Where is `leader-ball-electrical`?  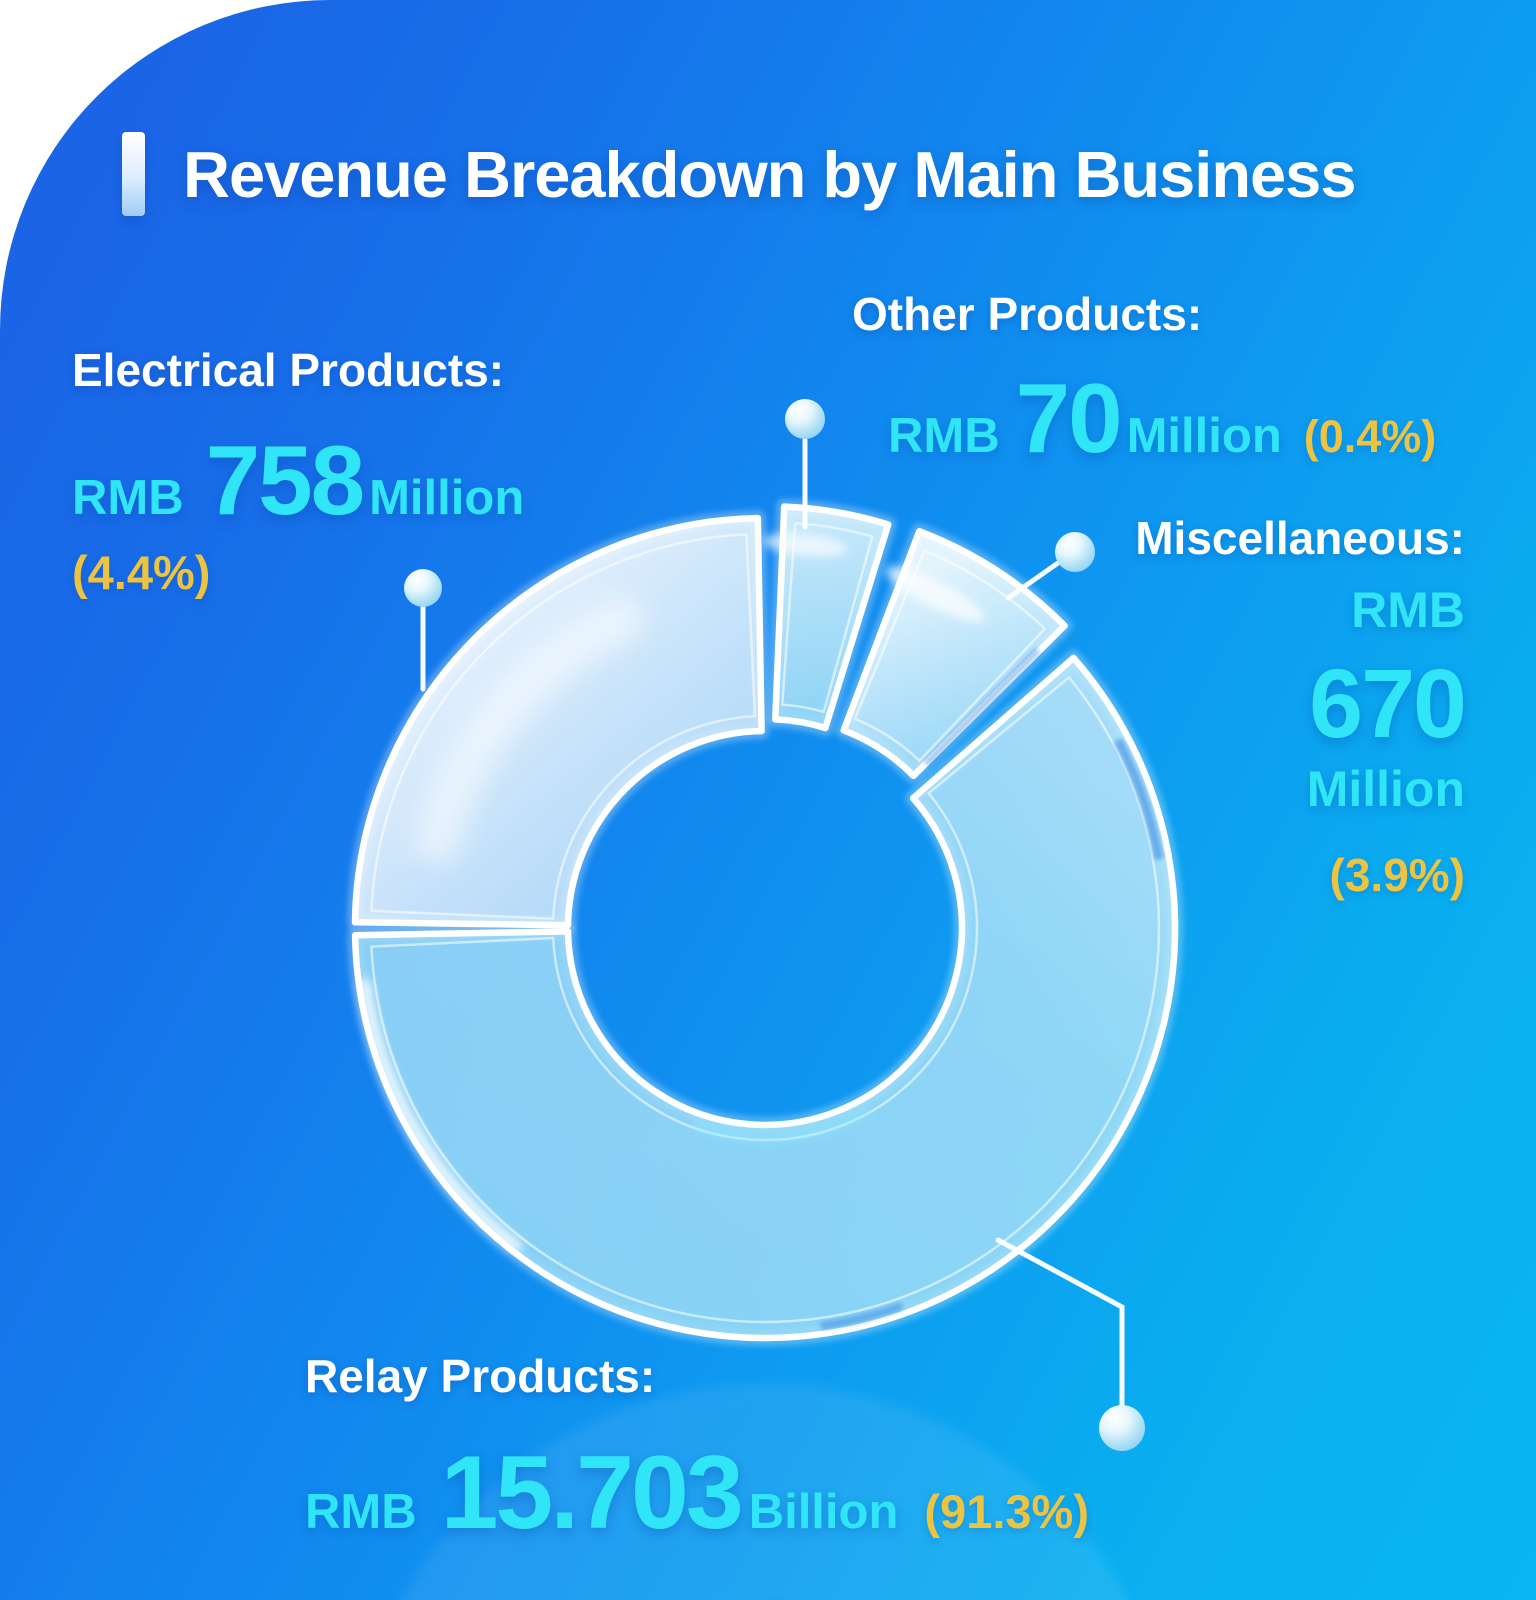
leader-ball-electrical is located at coordinates (423, 588).